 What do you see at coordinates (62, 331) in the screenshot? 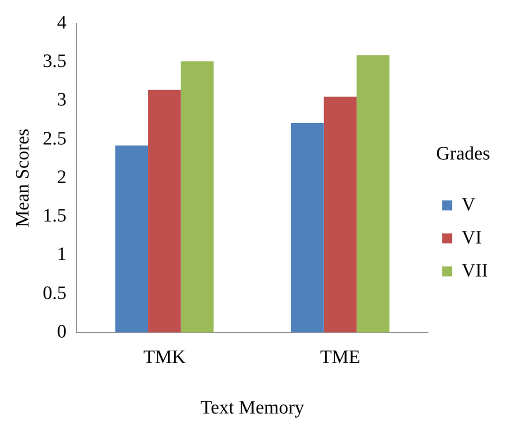
I see `y-tick-label: 0` at bounding box center [62, 331].